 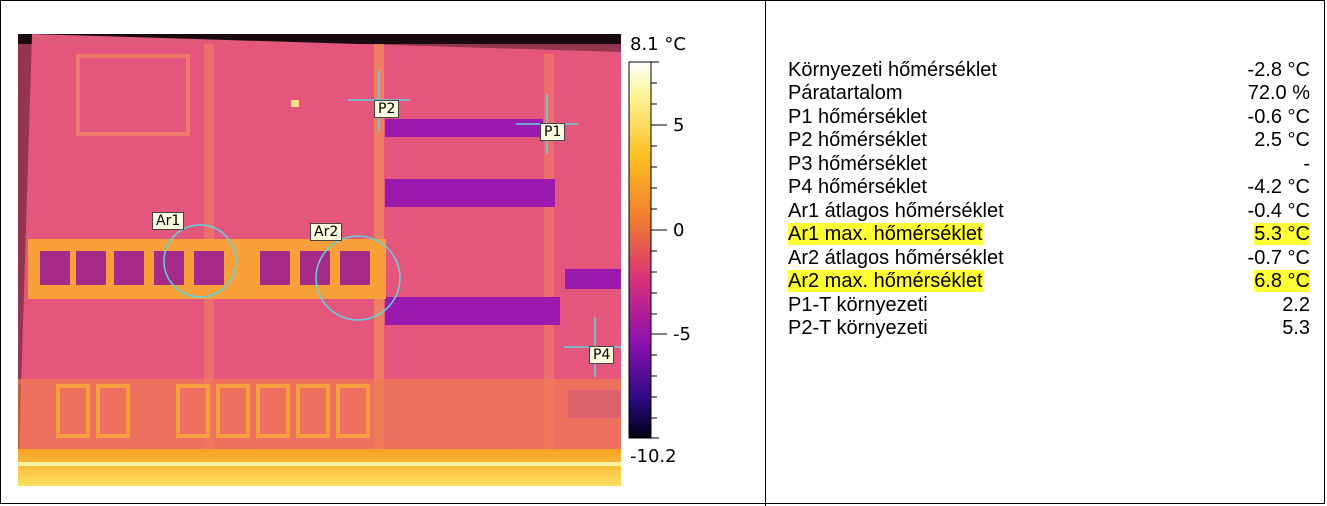 I want to click on measurement-label: P3 hőmérséklet, so click(x=857, y=163).